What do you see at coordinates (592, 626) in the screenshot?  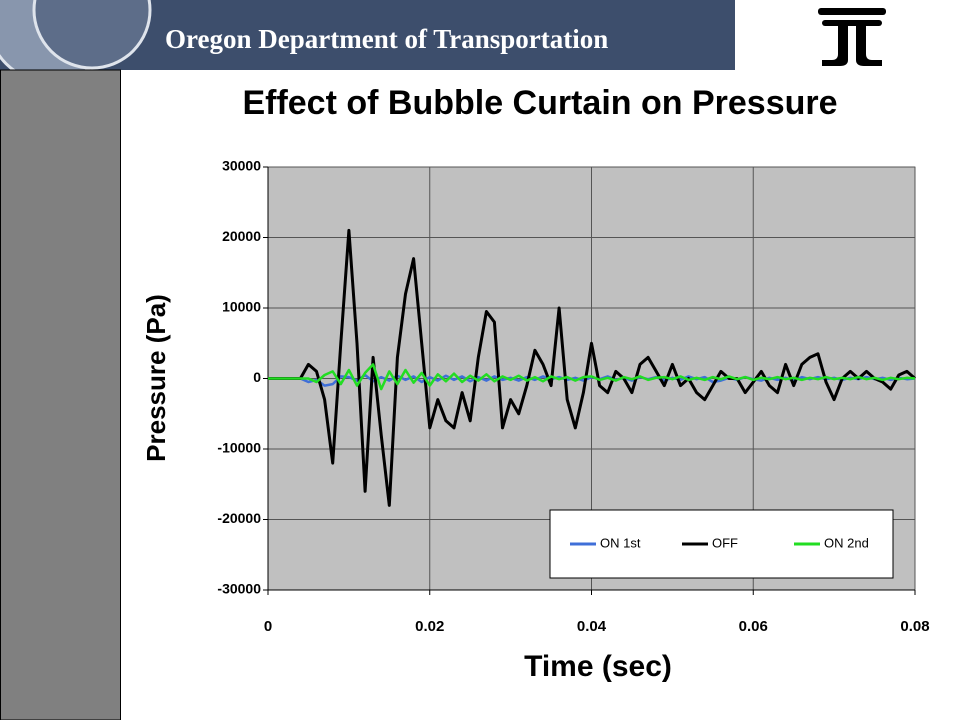 I see `x-tick-label: 0.04` at bounding box center [592, 626].